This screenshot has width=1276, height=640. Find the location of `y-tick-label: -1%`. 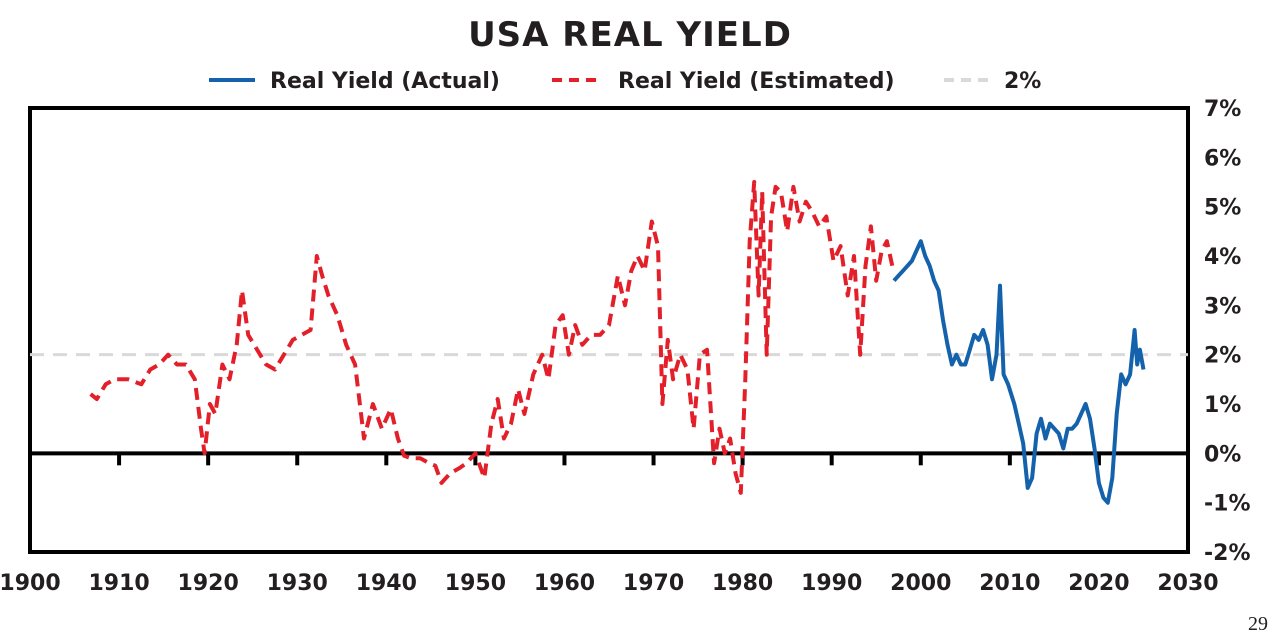

y-tick-label: -1% is located at coordinates (1227, 504).